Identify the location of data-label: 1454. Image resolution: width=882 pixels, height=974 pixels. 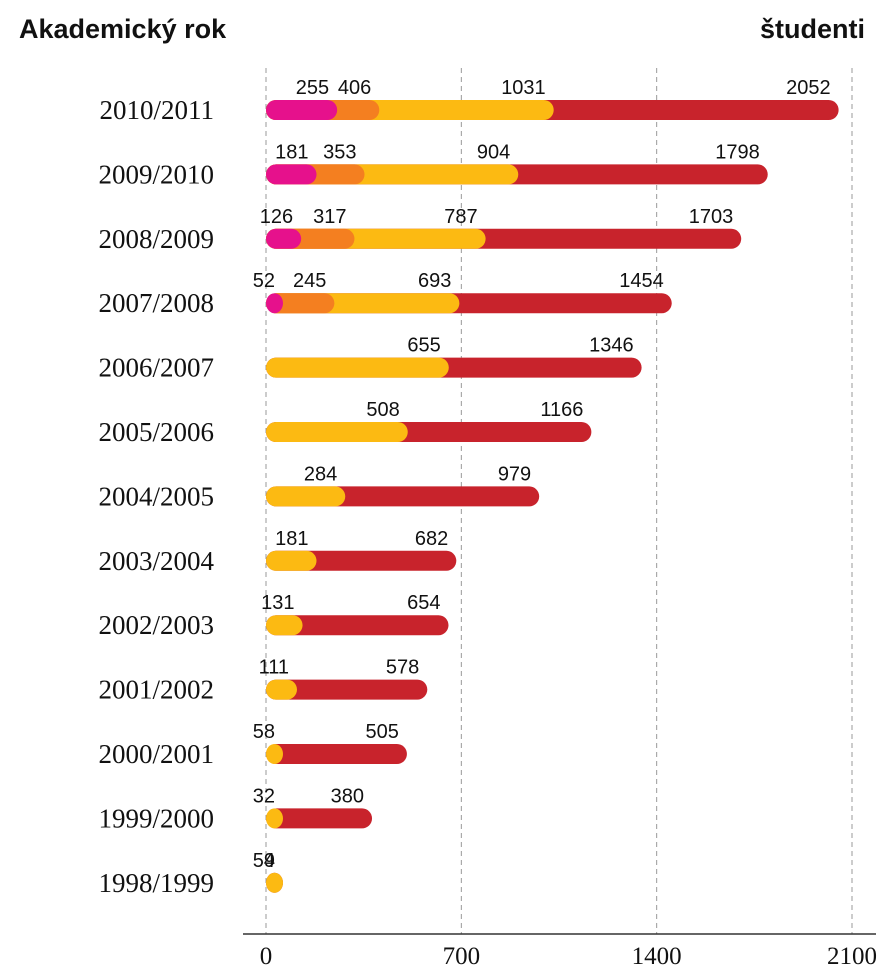
(641, 281).